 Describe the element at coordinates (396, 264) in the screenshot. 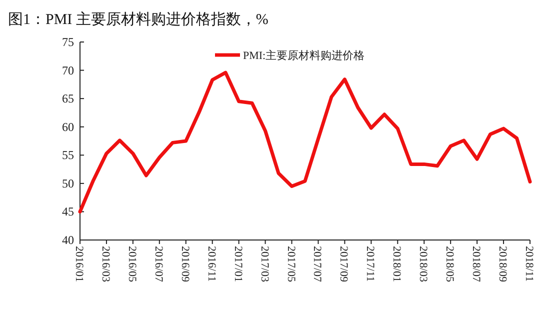

I see `x-tick-label: 2018/01` at that location.